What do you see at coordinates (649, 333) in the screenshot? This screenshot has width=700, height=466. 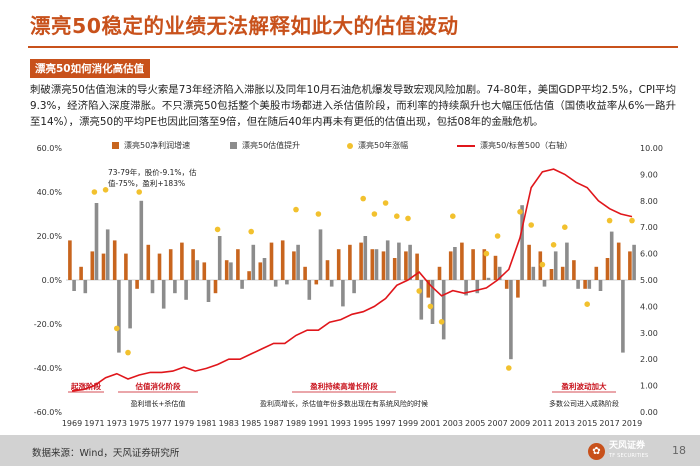 I see `y-right-tick-label: 3.00` at bounding box center [649, 333].